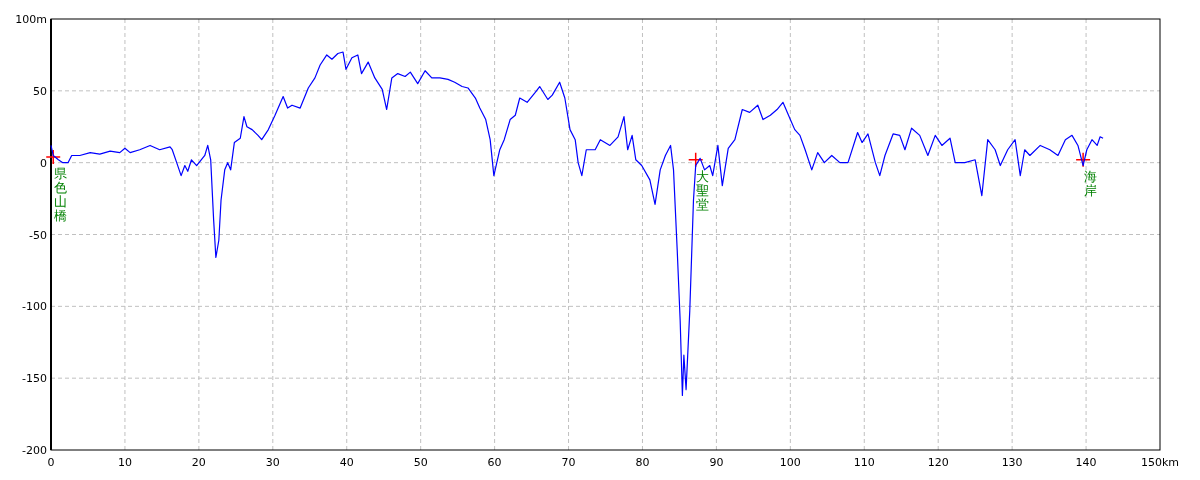 The image size is (1200, 480). What do you see at coordinates (198, 462) in the screenshot?
I see `x-tick-label: 20` at bounding box center [198, 462].